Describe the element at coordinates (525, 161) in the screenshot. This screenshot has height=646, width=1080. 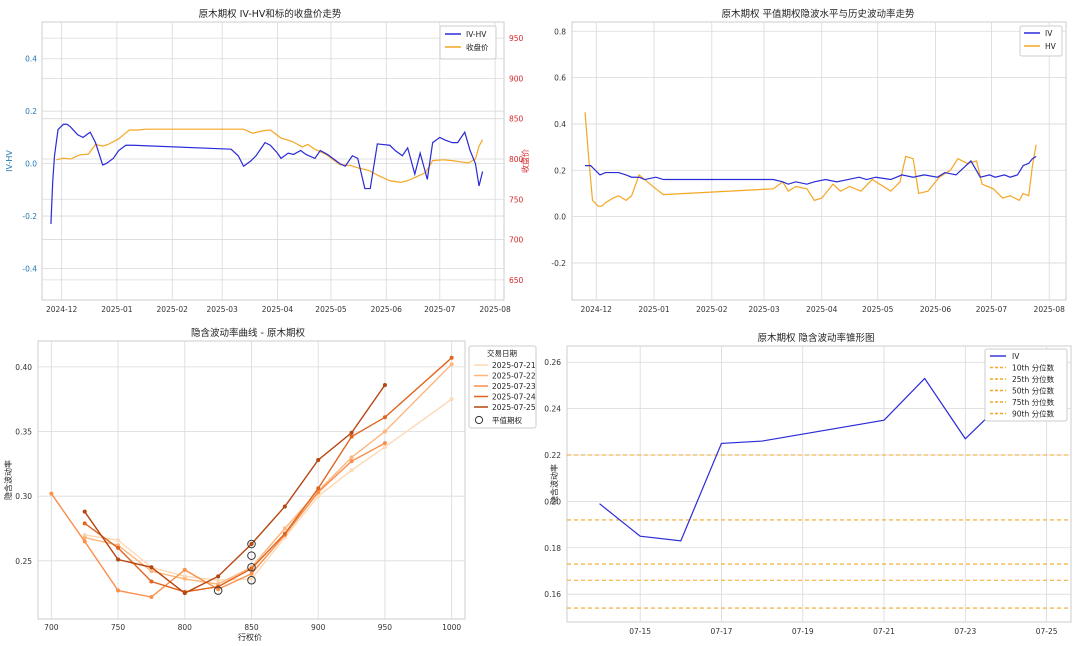
I see `panel1-y2label: 收盘价` at that location.